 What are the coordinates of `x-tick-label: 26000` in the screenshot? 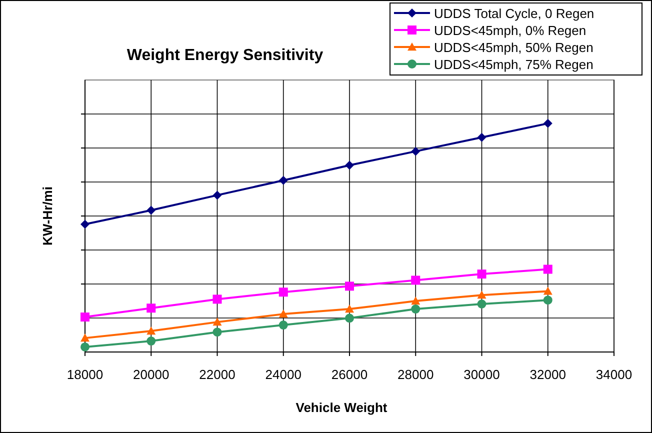 It's located at (349, 374).